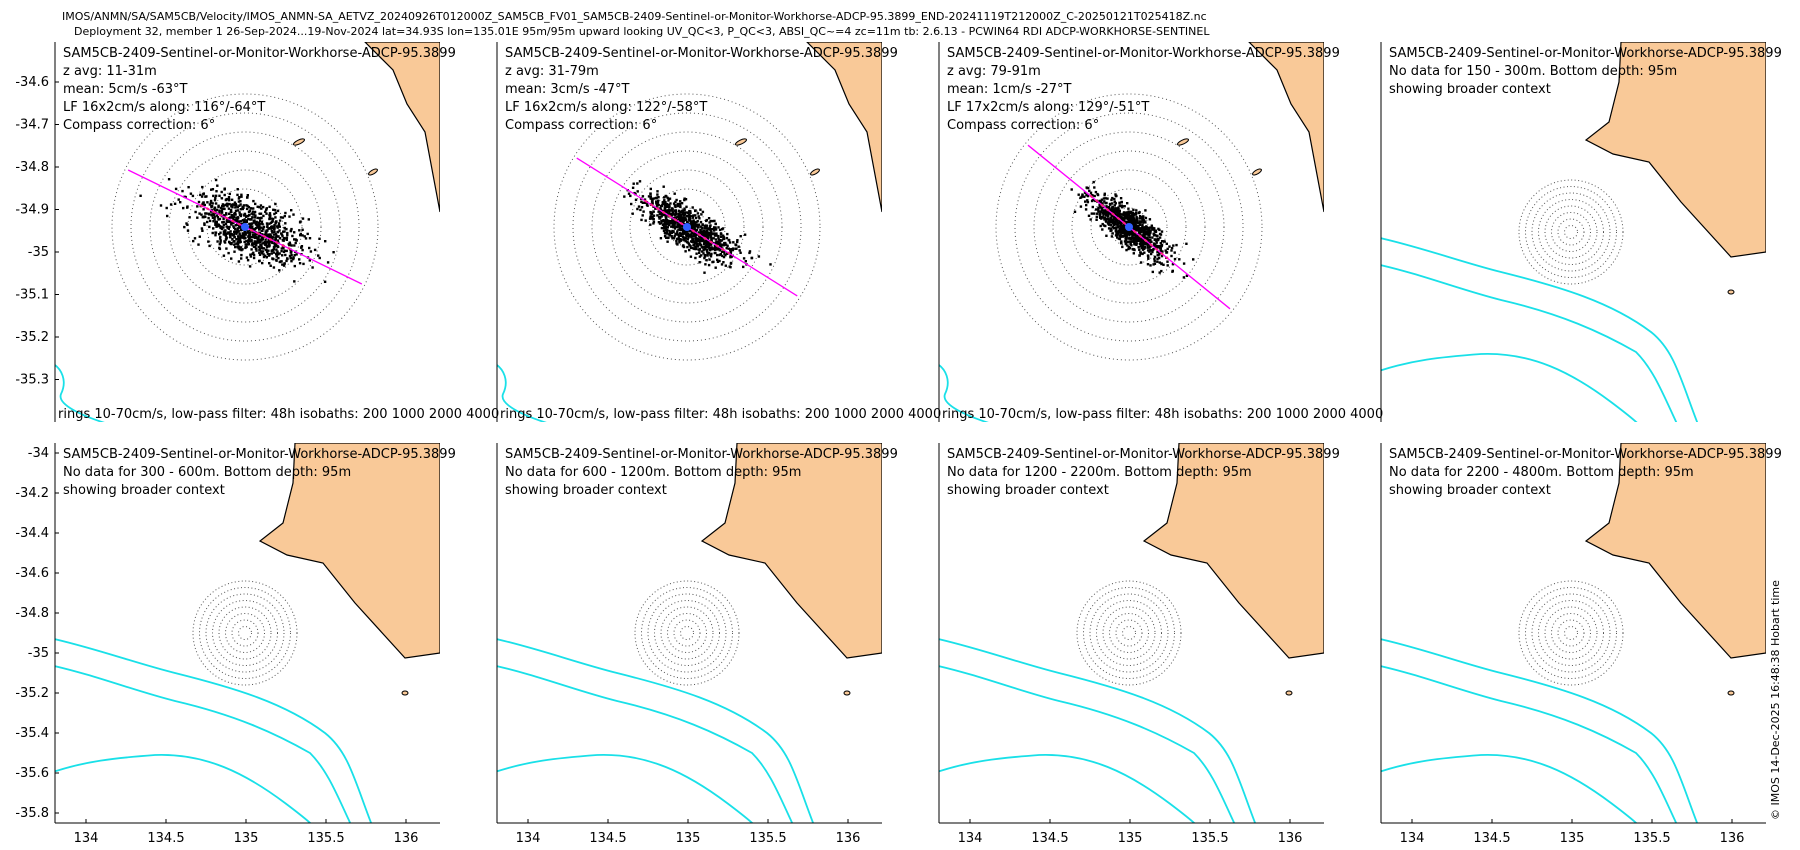 The height and width of the screenshot is (850, 1800). Describe the element at coordinates (1048, 107) in the screenshot. I see `panel-lf: LF 17x2cm/s along: 129°/-51°T` at that location.